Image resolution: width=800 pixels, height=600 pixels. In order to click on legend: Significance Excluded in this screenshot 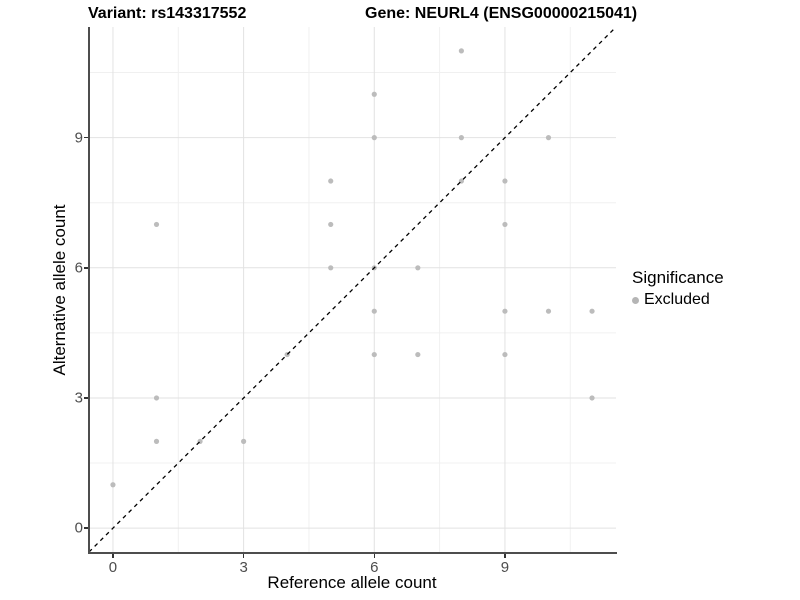, I will do `click(678, 288)`.